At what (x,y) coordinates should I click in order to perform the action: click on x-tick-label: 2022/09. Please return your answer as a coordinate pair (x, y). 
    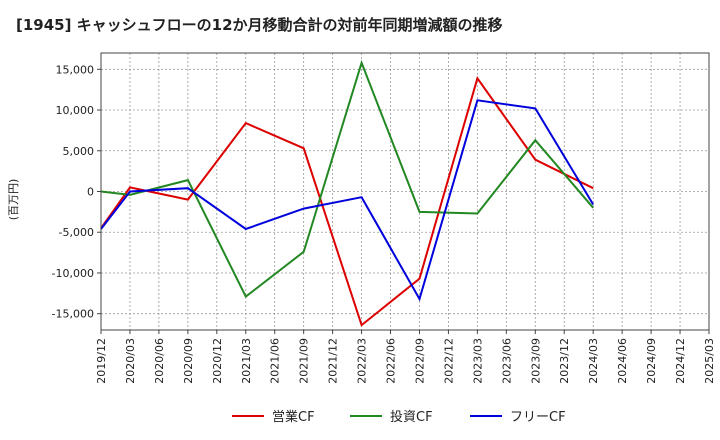
    Looking at the image, I should click on (419, 361).